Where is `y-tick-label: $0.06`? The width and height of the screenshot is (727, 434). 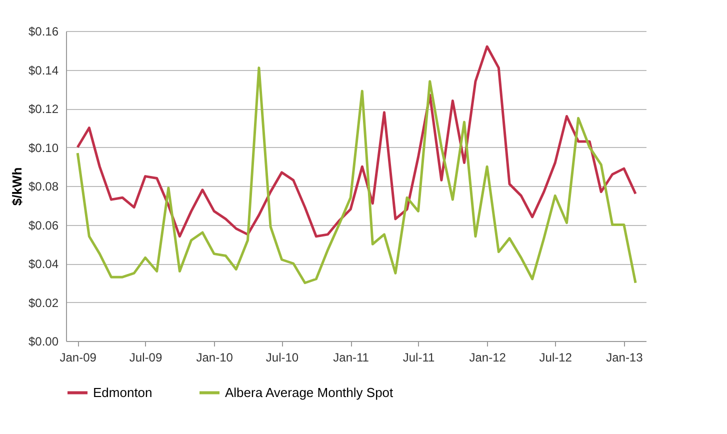
y-tick-label: $0.06 is located at coordinates (43, 225).